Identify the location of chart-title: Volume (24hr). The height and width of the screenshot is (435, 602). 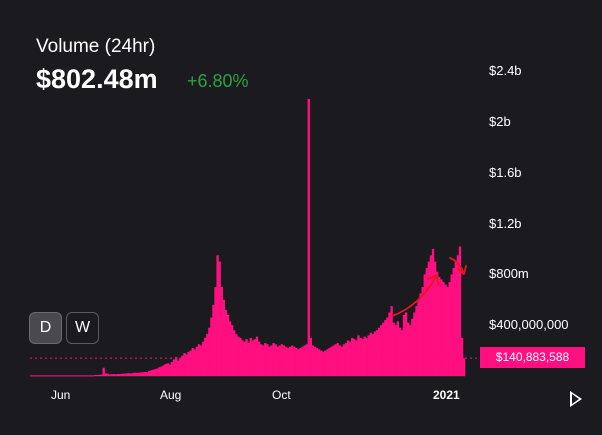
(96, 46).